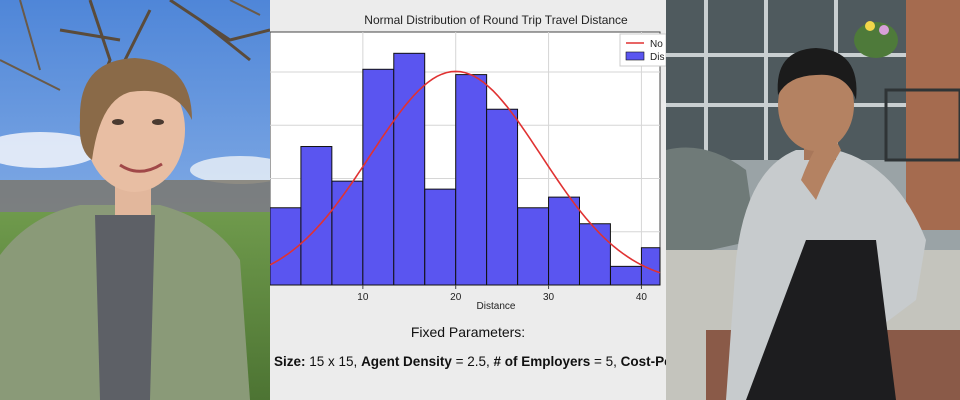 This screenshot has width=960, height=400. Describe the element at coordinates (656, 44) in the screenshot. I see `legend-entry-normal: No` at that location.